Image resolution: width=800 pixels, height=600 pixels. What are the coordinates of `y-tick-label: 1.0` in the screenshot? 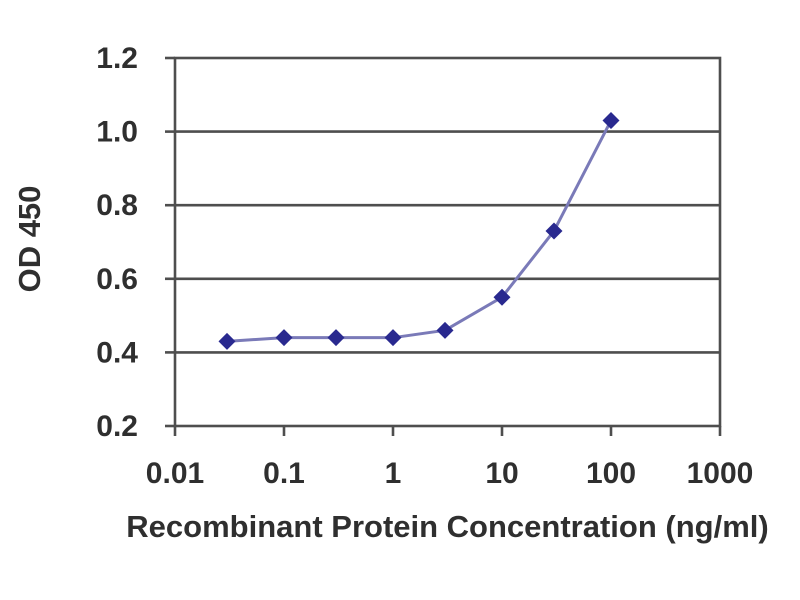 It's located at (117, 132).